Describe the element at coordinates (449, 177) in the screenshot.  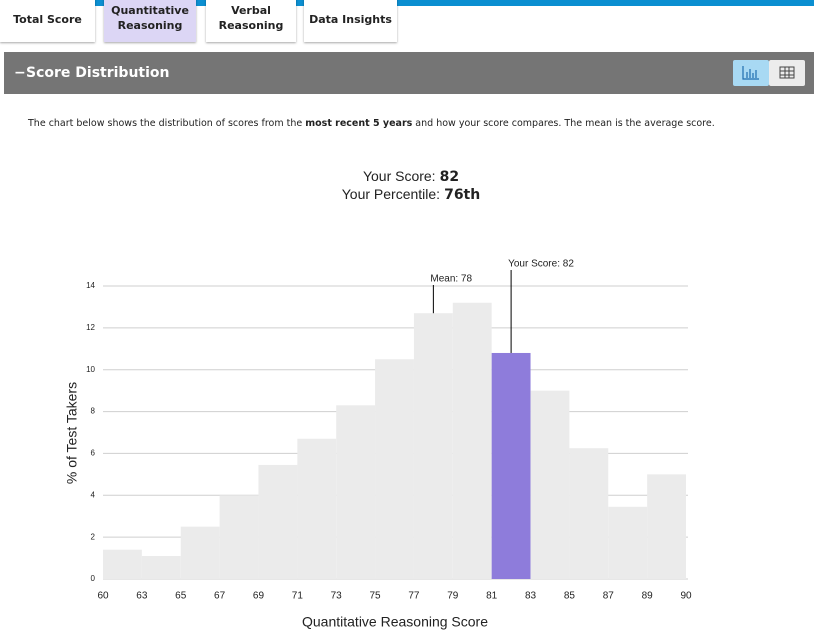
I see `score-value: 82` at that location.